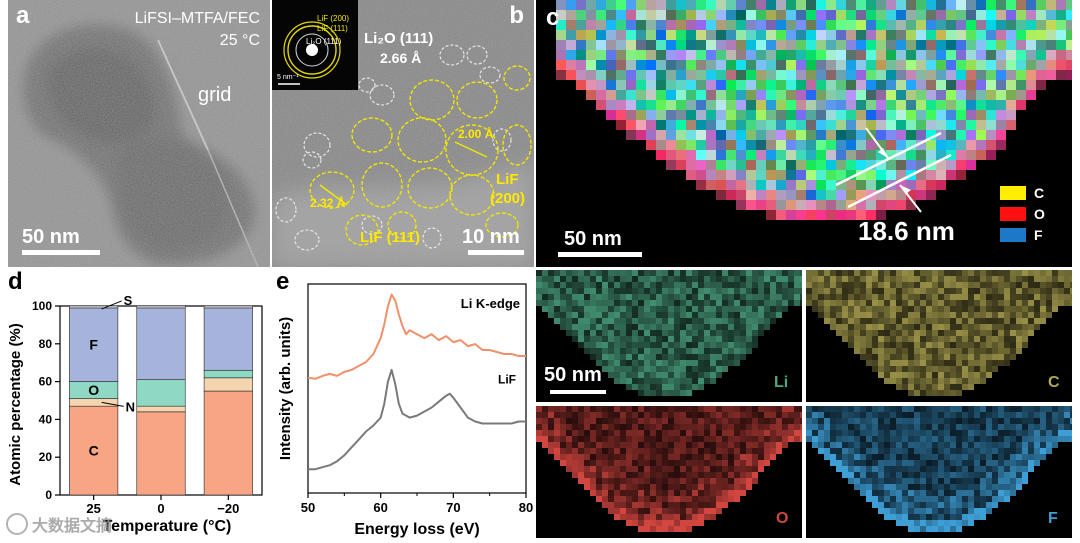  I want to click on callout-line-n, so click(112, 404).